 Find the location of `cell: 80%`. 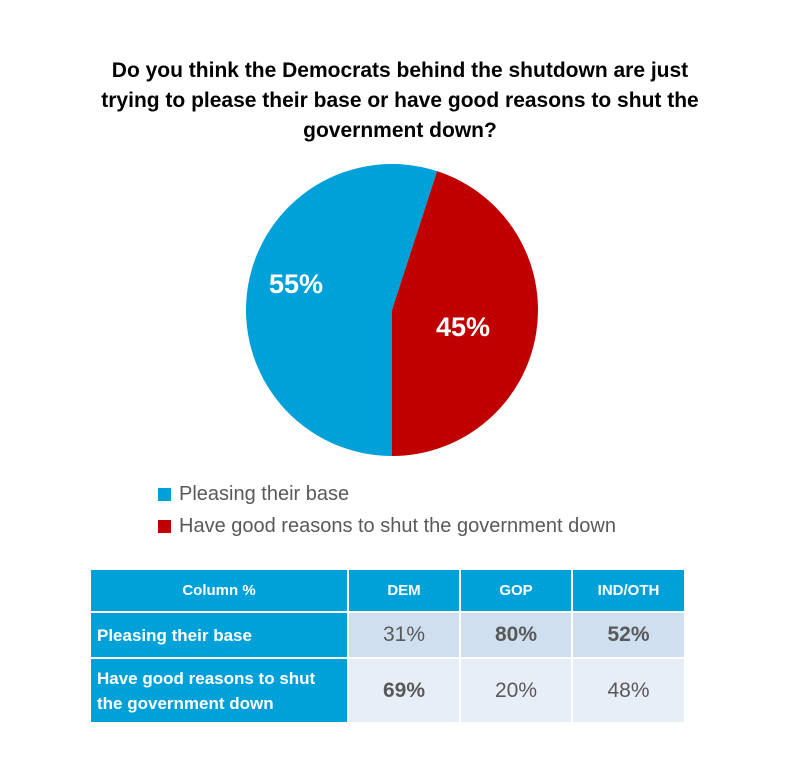

cell: 80% is located at coordinates (516, 635).